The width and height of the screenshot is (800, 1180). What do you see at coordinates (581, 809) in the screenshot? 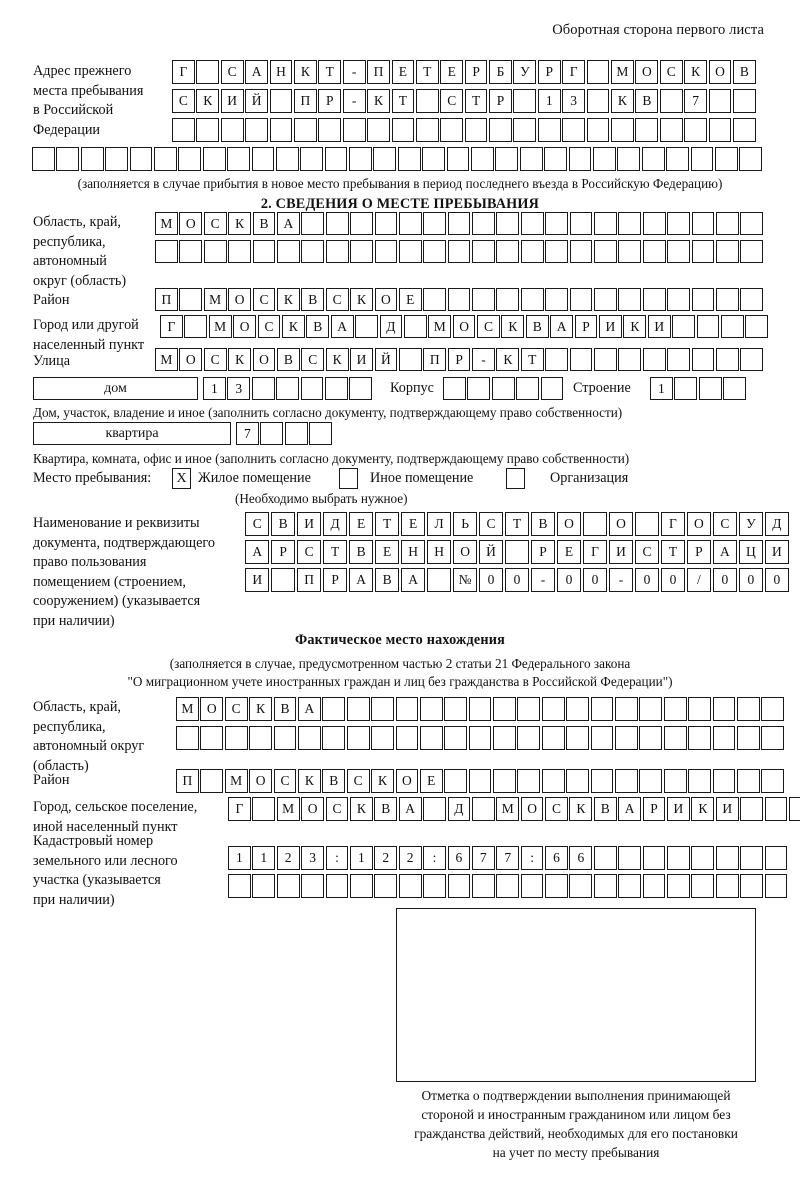
I see `actual-city-cell-15: К` at bounding box center [581, 809].